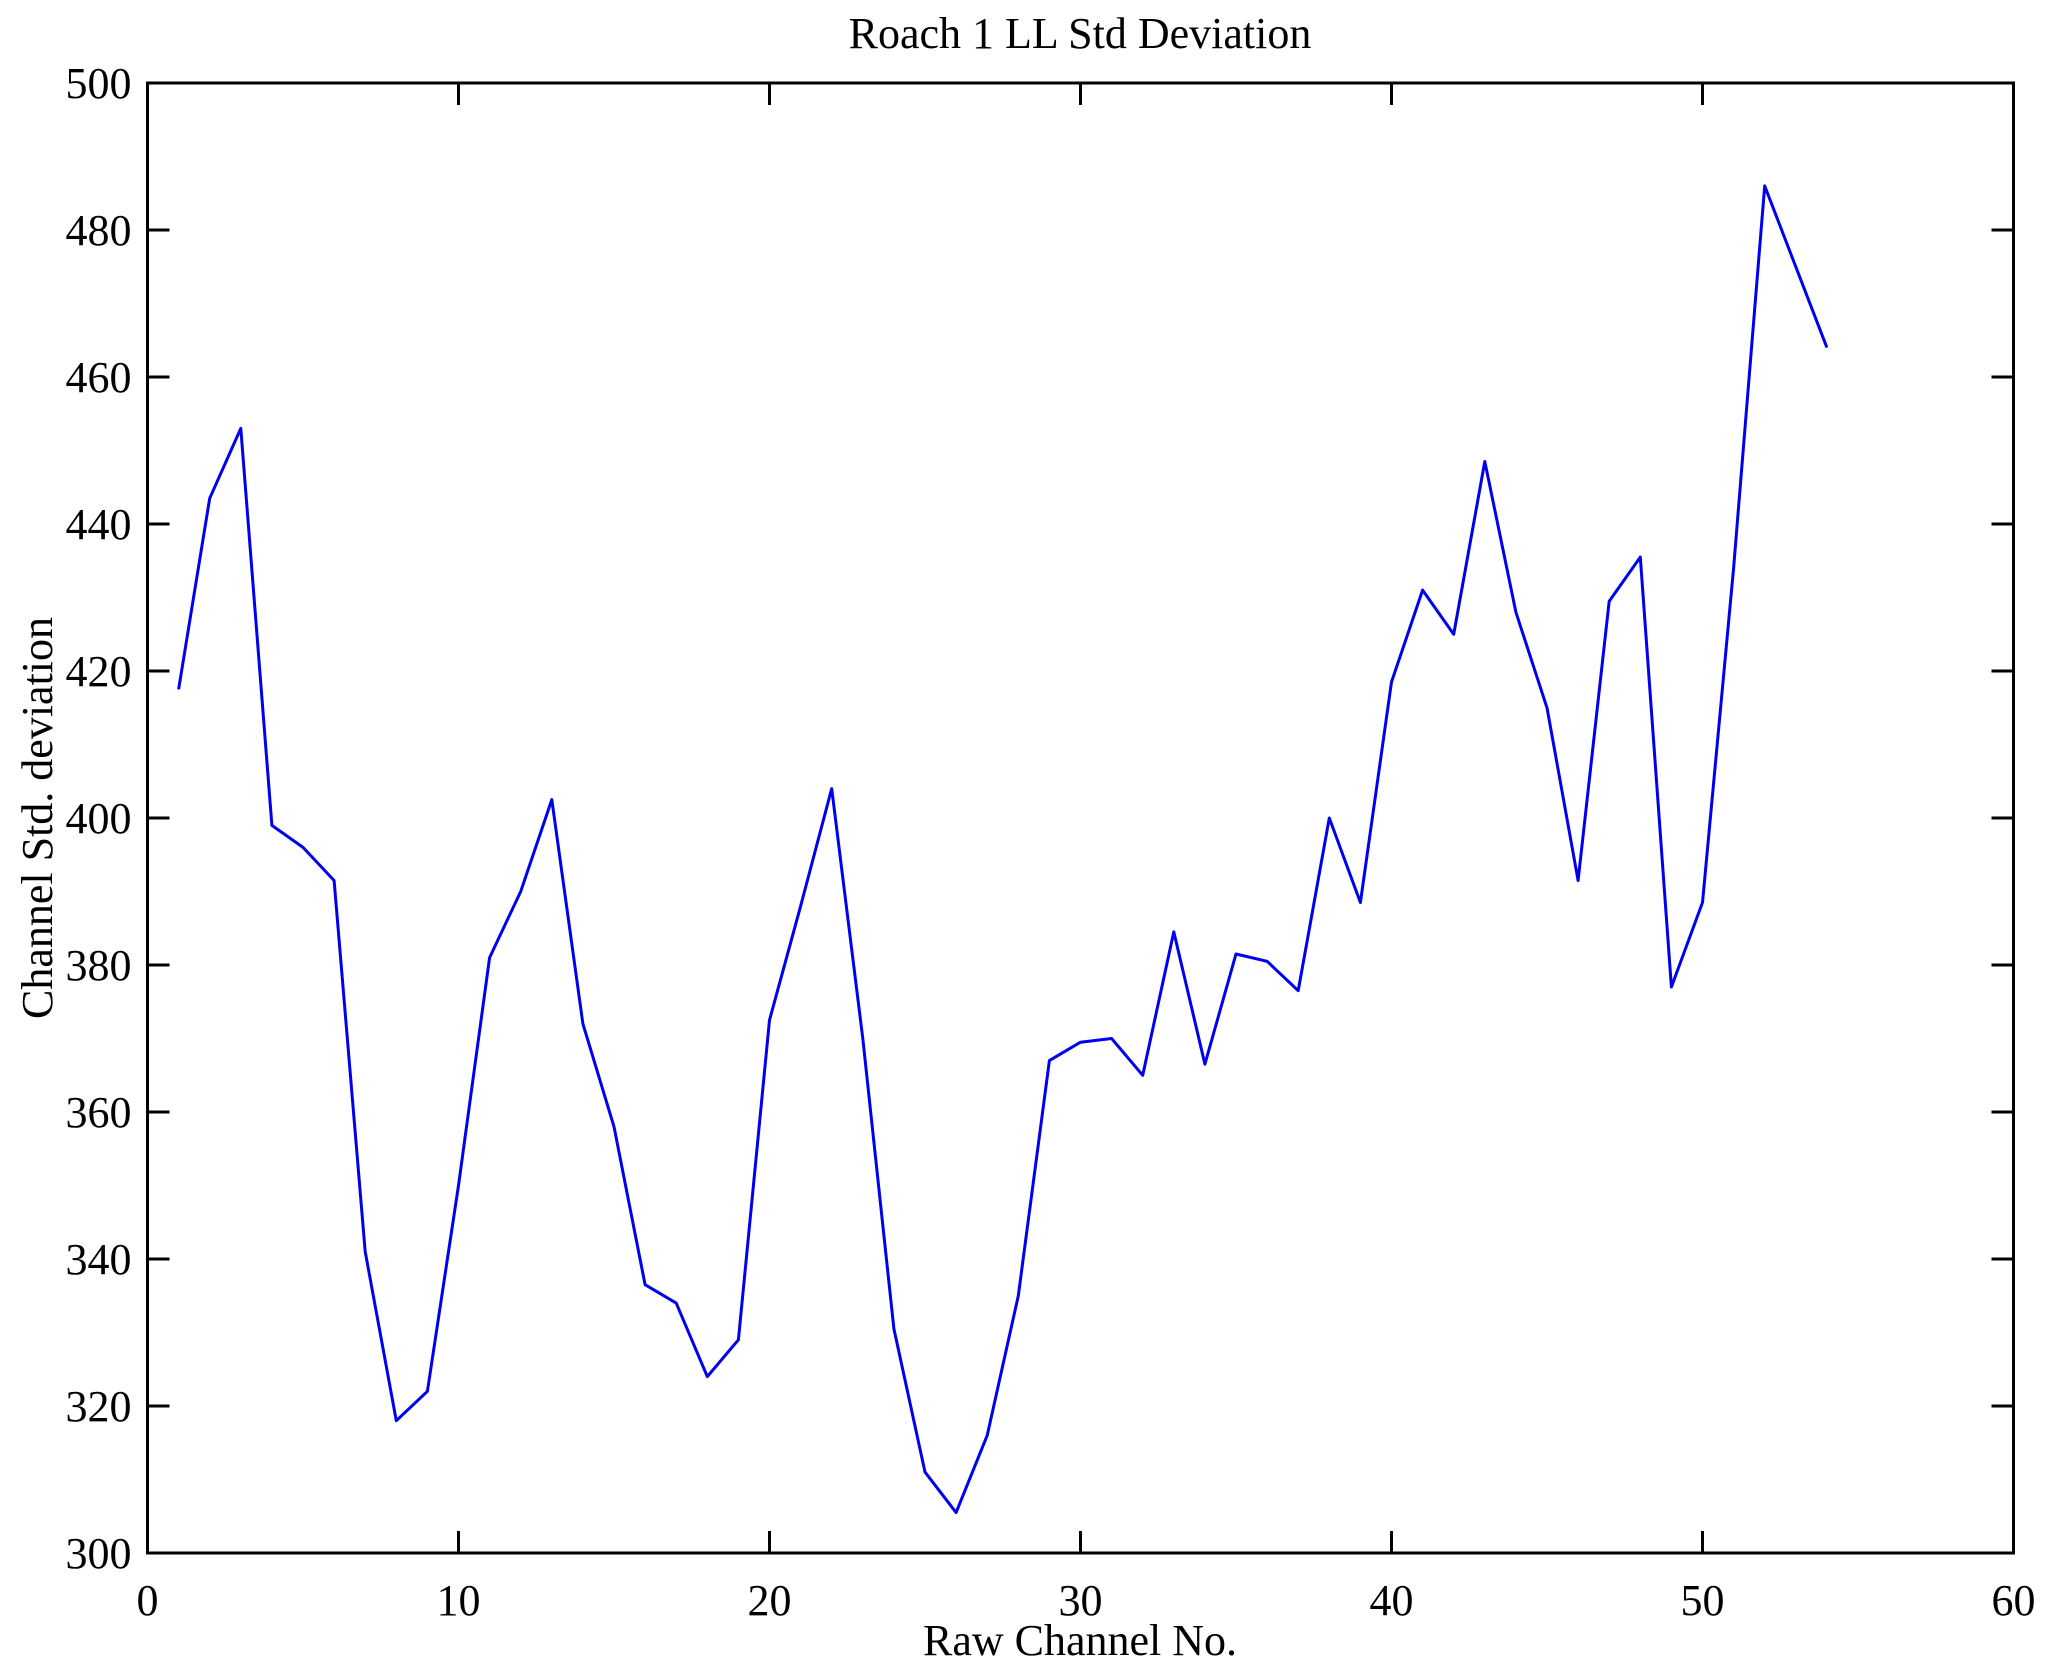  What do you see at coordinates (99, 377) in the screenshot?
I see `y-tick-label: 460` at bounding box center [99, 377].